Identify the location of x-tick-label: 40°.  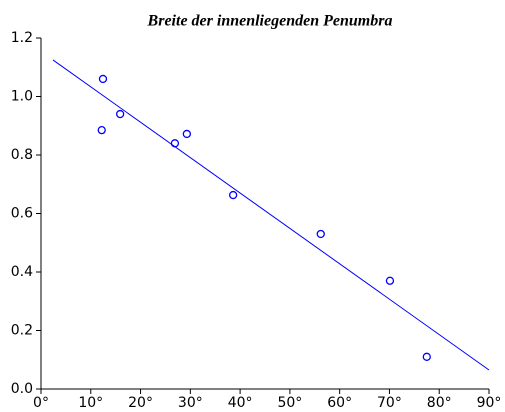
(240, 403).